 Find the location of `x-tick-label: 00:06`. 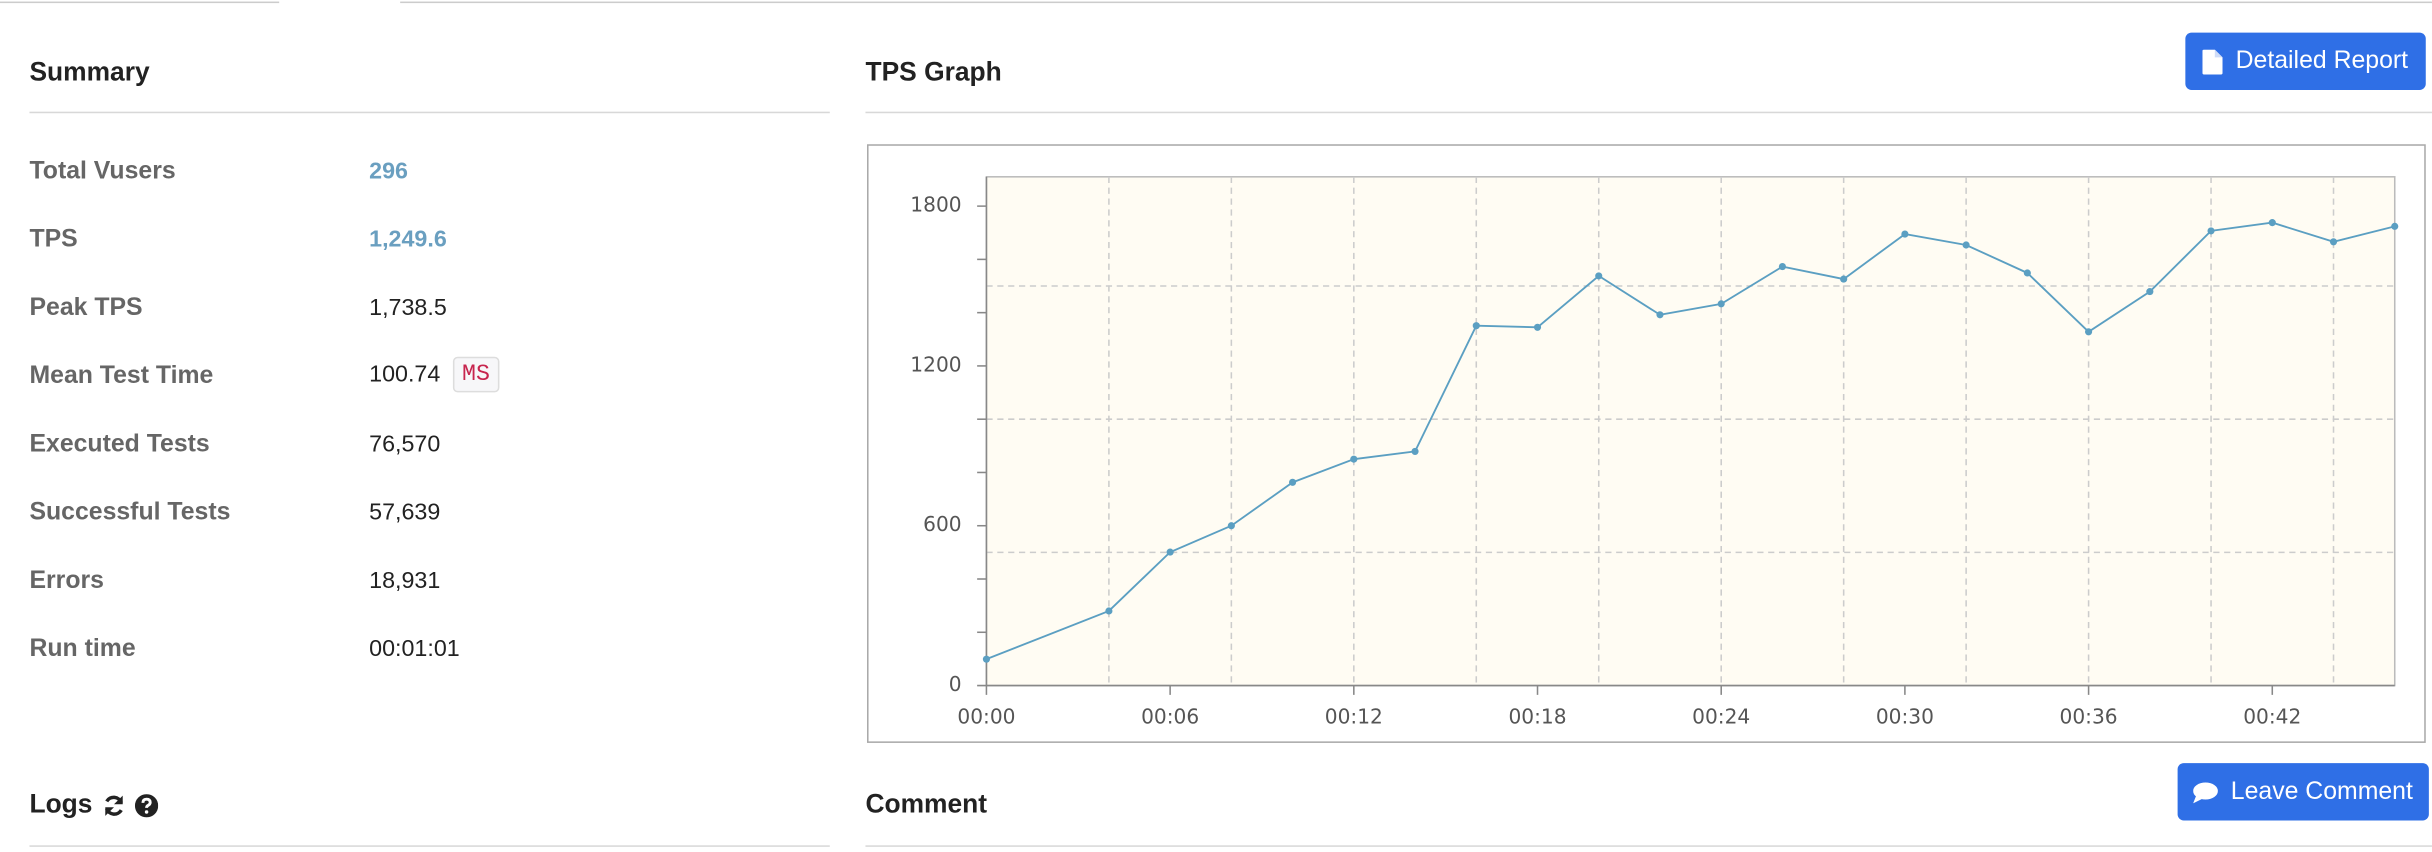

x-tick-label: 00:06 is located at coordinates (1170, 717).